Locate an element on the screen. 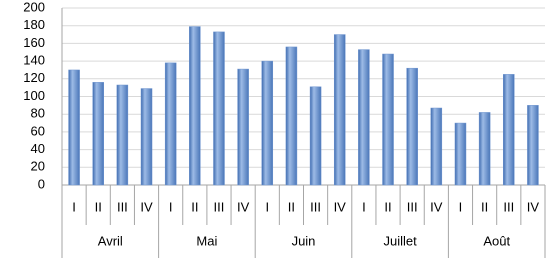  y-tick-label: 100 is located at coordinates (34, 95).